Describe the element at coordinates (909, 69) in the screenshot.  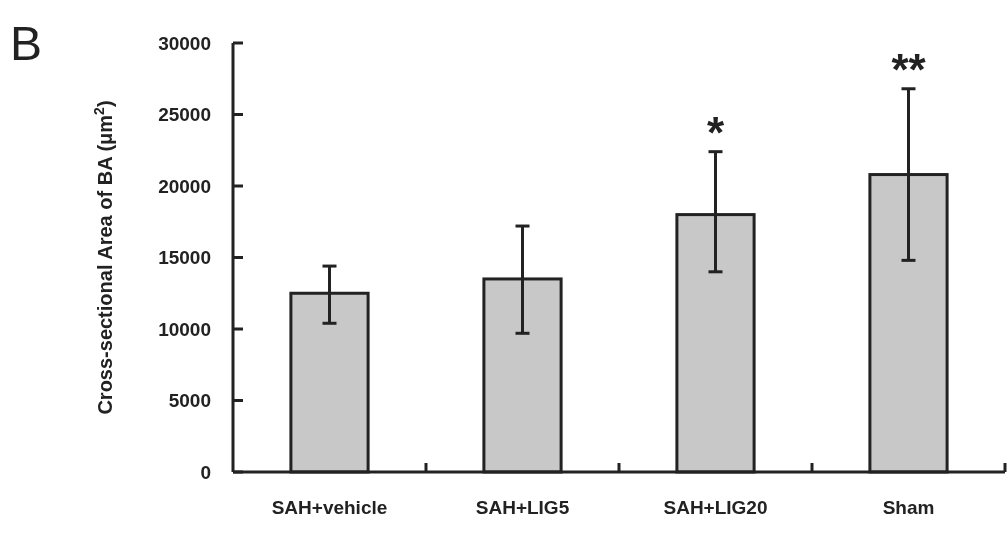
I see `annotation: **` at that location.